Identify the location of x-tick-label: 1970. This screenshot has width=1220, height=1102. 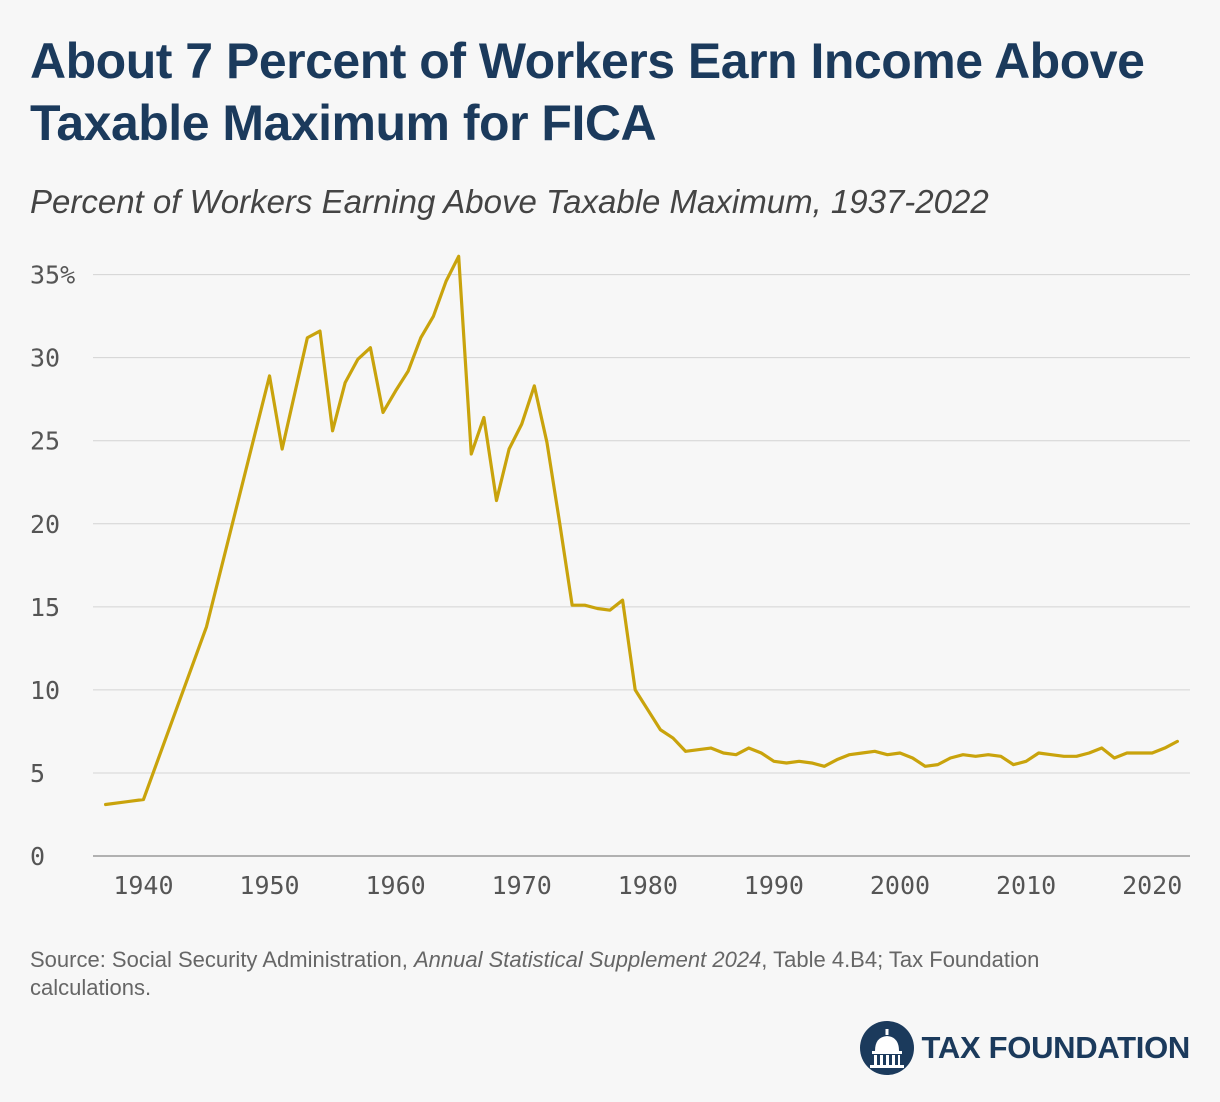
(522, 885).